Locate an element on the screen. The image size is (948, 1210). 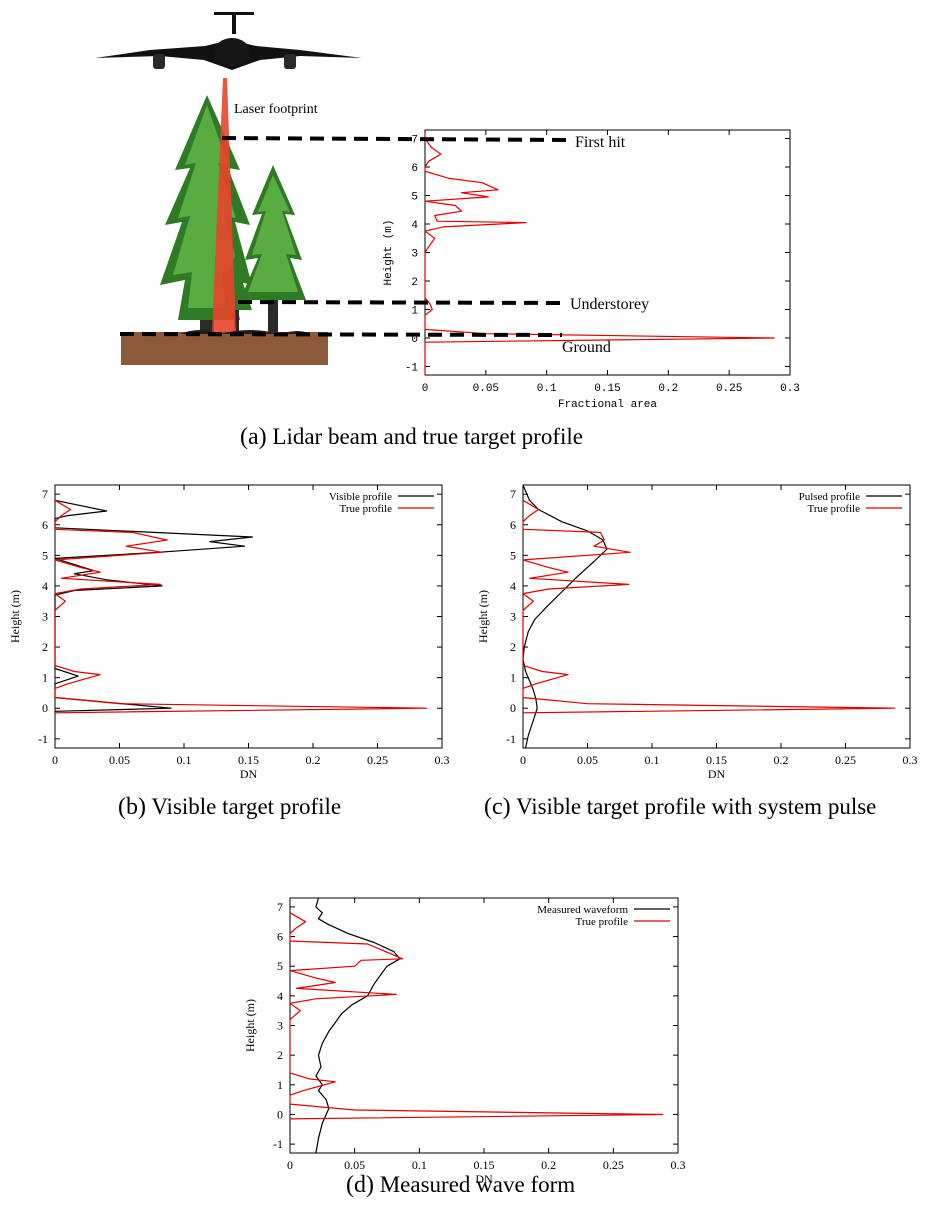
laser-footprint-label: Laser footprint is located at coordinates (276, 109).